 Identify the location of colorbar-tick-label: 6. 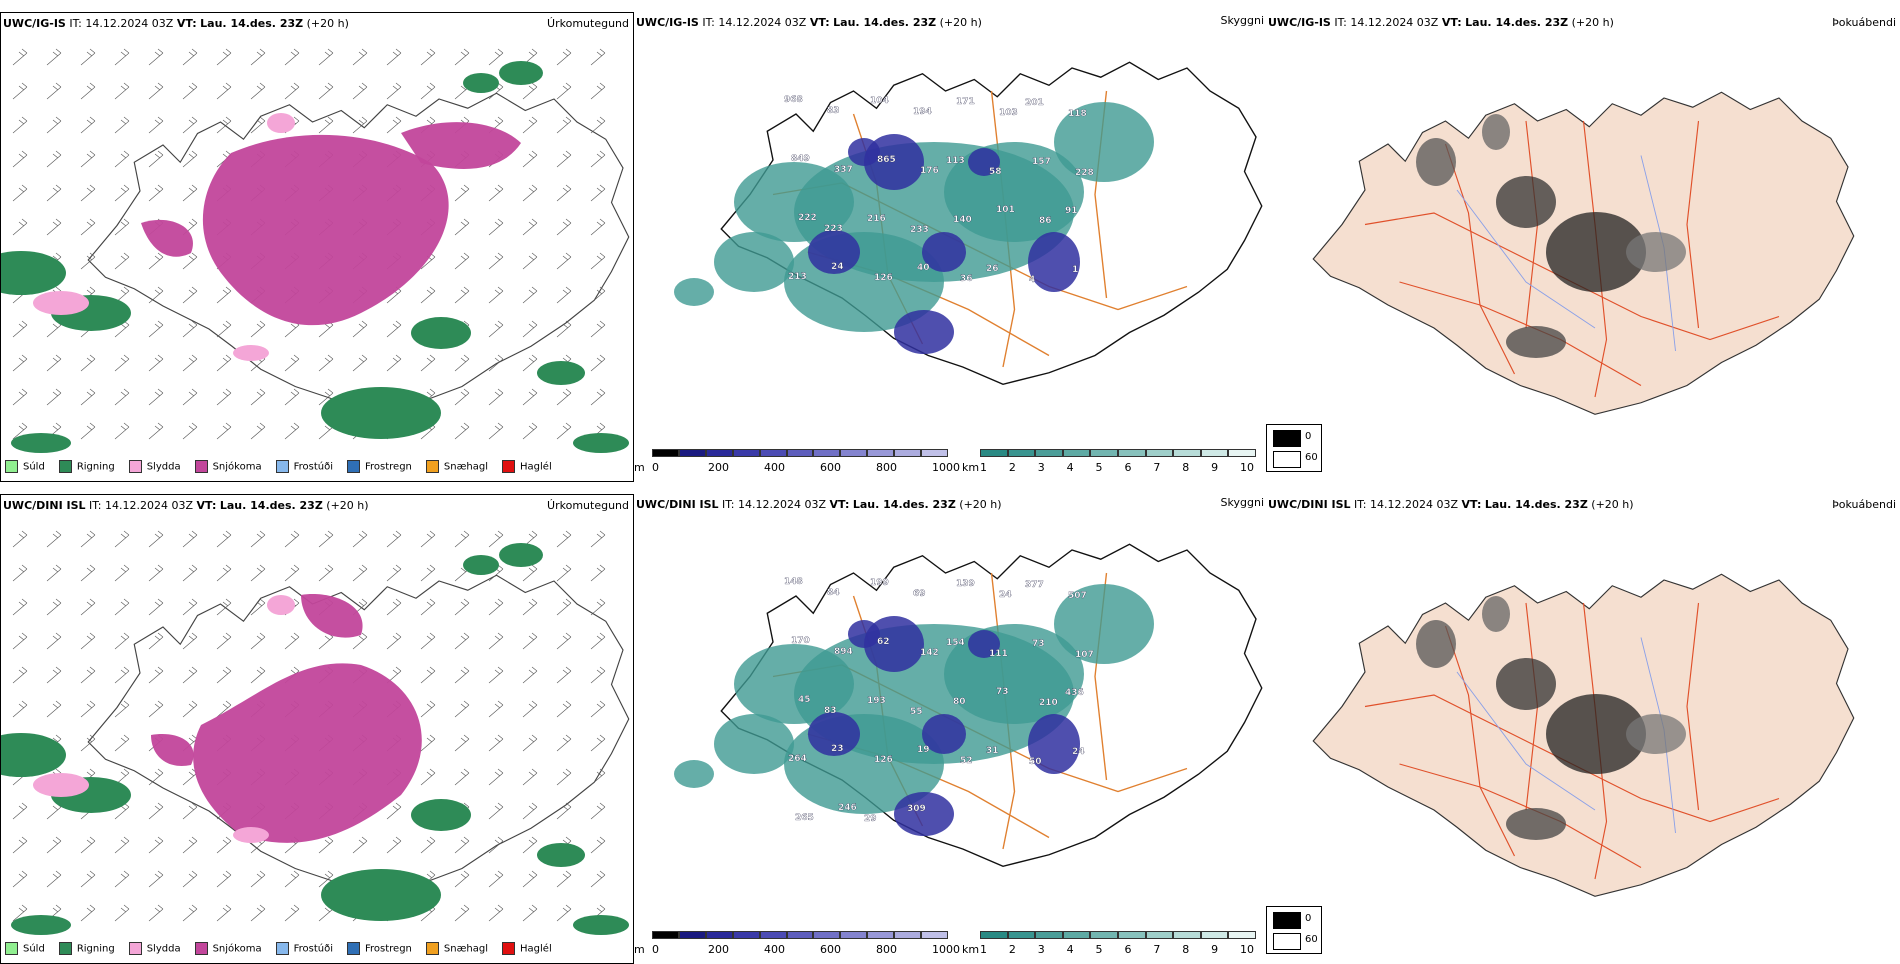
(1128, 467).